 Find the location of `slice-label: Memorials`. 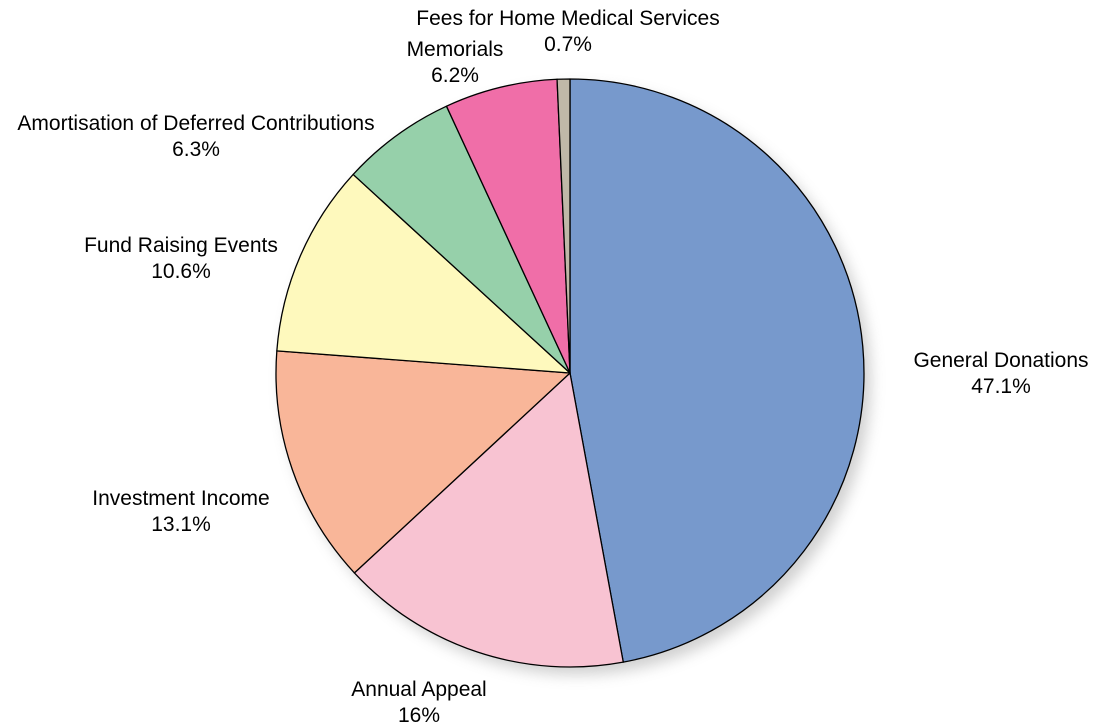

slice-label: Memorials is located at coordinates (455, 49).